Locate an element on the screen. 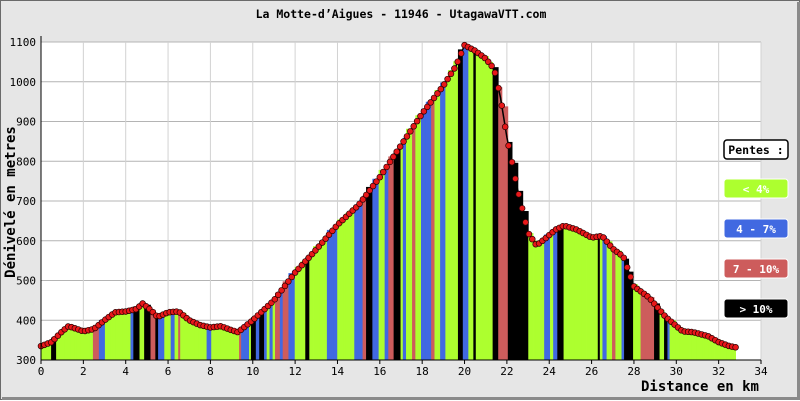 The height and width of the screenshot is (401, 800). y-axis-label: Dénivelé en metres is located at coordinates (11, 202).